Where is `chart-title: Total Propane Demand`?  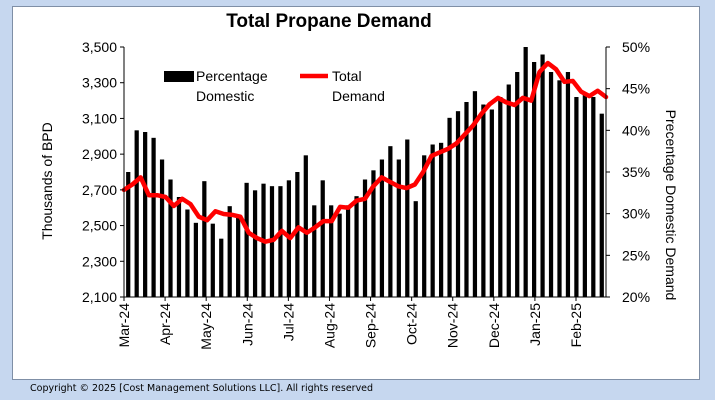
chart-title: Total Propane Demand is located at coordinates (329, 21).